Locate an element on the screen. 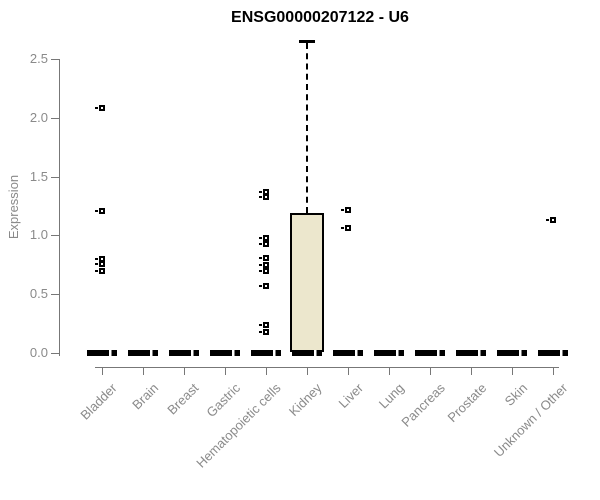 Image resolution: width=600 pixels, height=500 pixels. whisker-cap is located at coordinates (307, 41).